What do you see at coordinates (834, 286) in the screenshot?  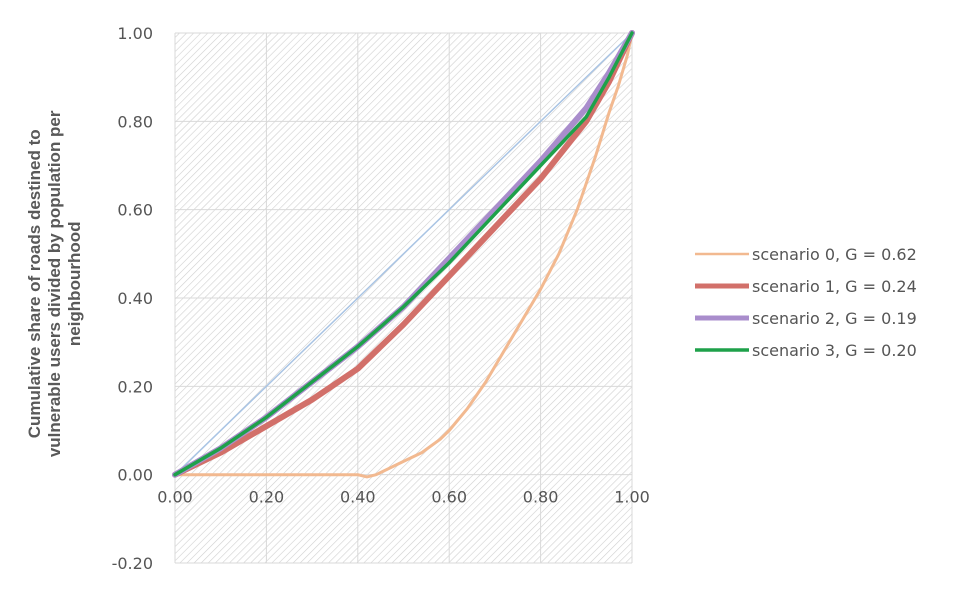 I see `legend-label-scenario-1: scenario 1, G = 0.24` at bounding box center [834, 286].